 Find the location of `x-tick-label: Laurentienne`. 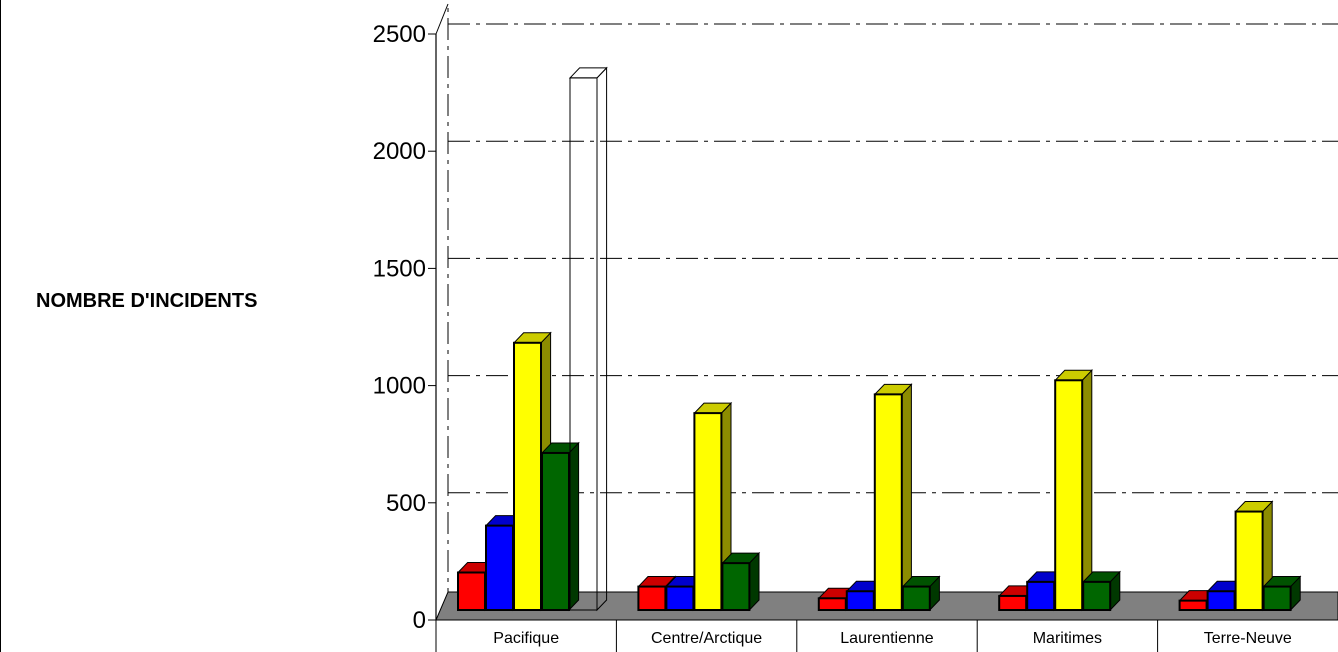

x-tick-label: Laurentienne is located at coordinates (887, 638).